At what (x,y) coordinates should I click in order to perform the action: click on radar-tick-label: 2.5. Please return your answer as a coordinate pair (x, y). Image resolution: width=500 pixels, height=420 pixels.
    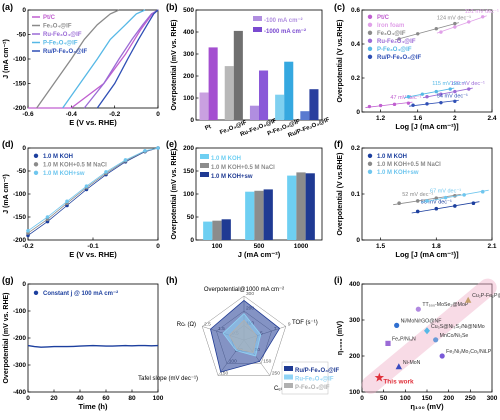
    Looking at the image, I should click on (207, 324).